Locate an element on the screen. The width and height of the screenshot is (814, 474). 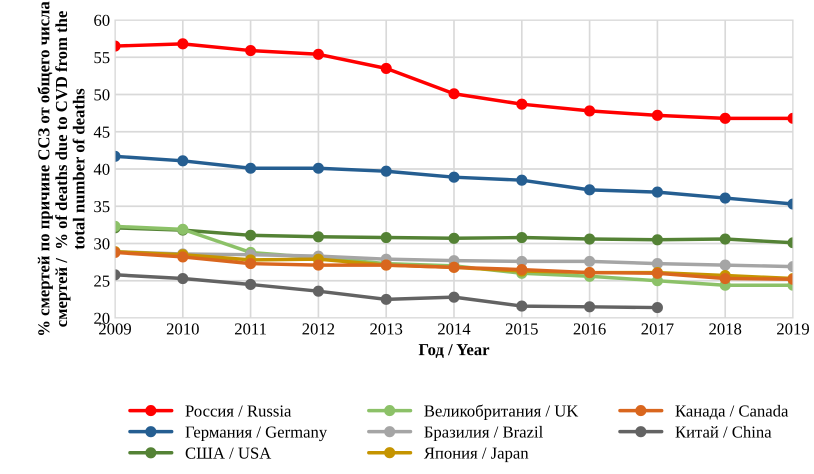
x-tick-label: 2013 is located at coordinates (386, 329).